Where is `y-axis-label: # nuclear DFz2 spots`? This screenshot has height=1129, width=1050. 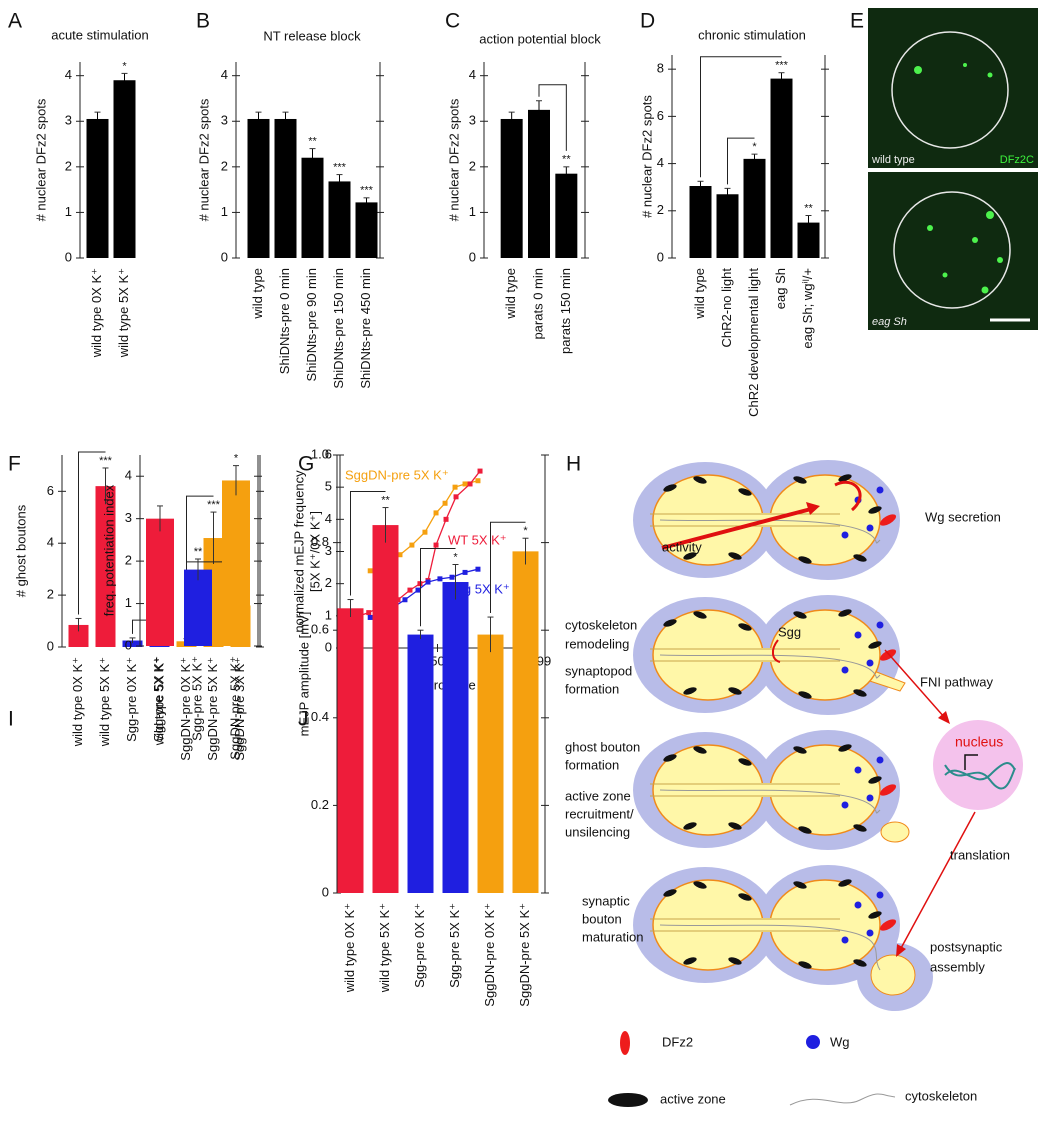 y-axis-label: # nuclear DFz2 spots is located at coordinates (203, 159).